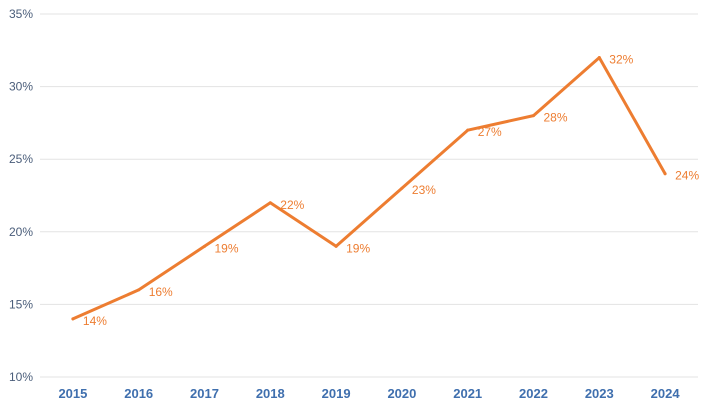 This screenshot has width=714, height=413. I want to click on x-tick-label: 2024, so click(666, 393).